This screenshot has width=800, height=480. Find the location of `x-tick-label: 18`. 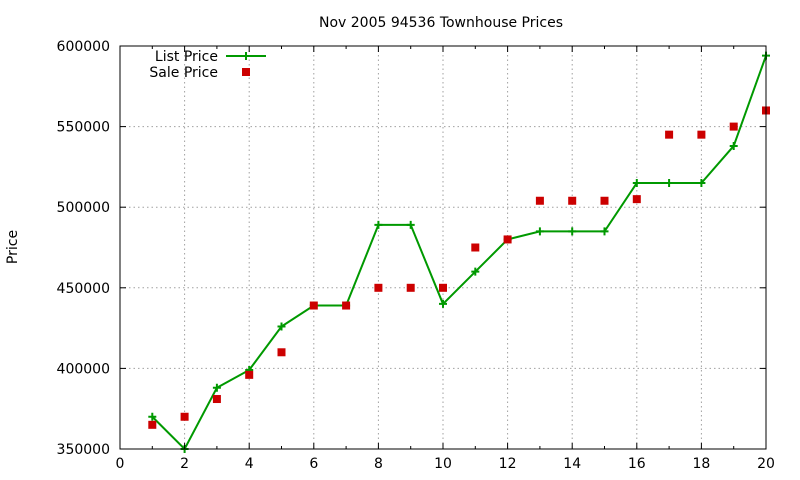

x-tick-label: 18 is located at coordinates (701, 464).